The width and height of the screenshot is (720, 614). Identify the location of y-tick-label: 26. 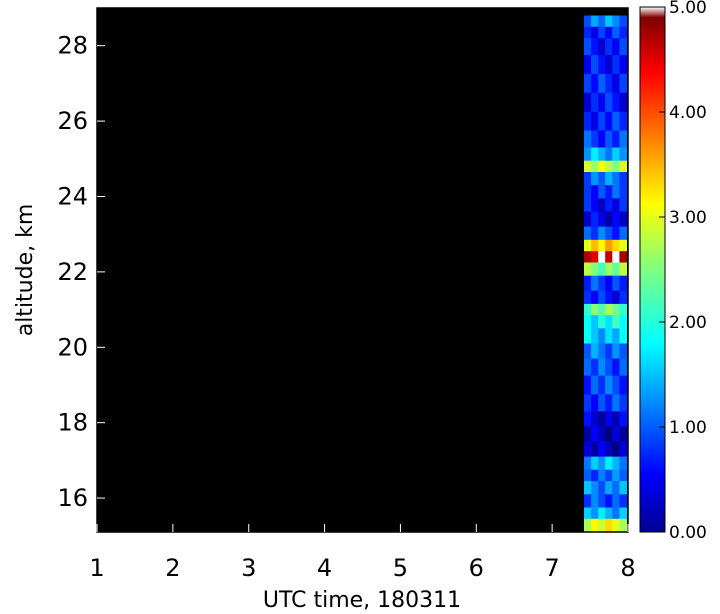
(72, 121).